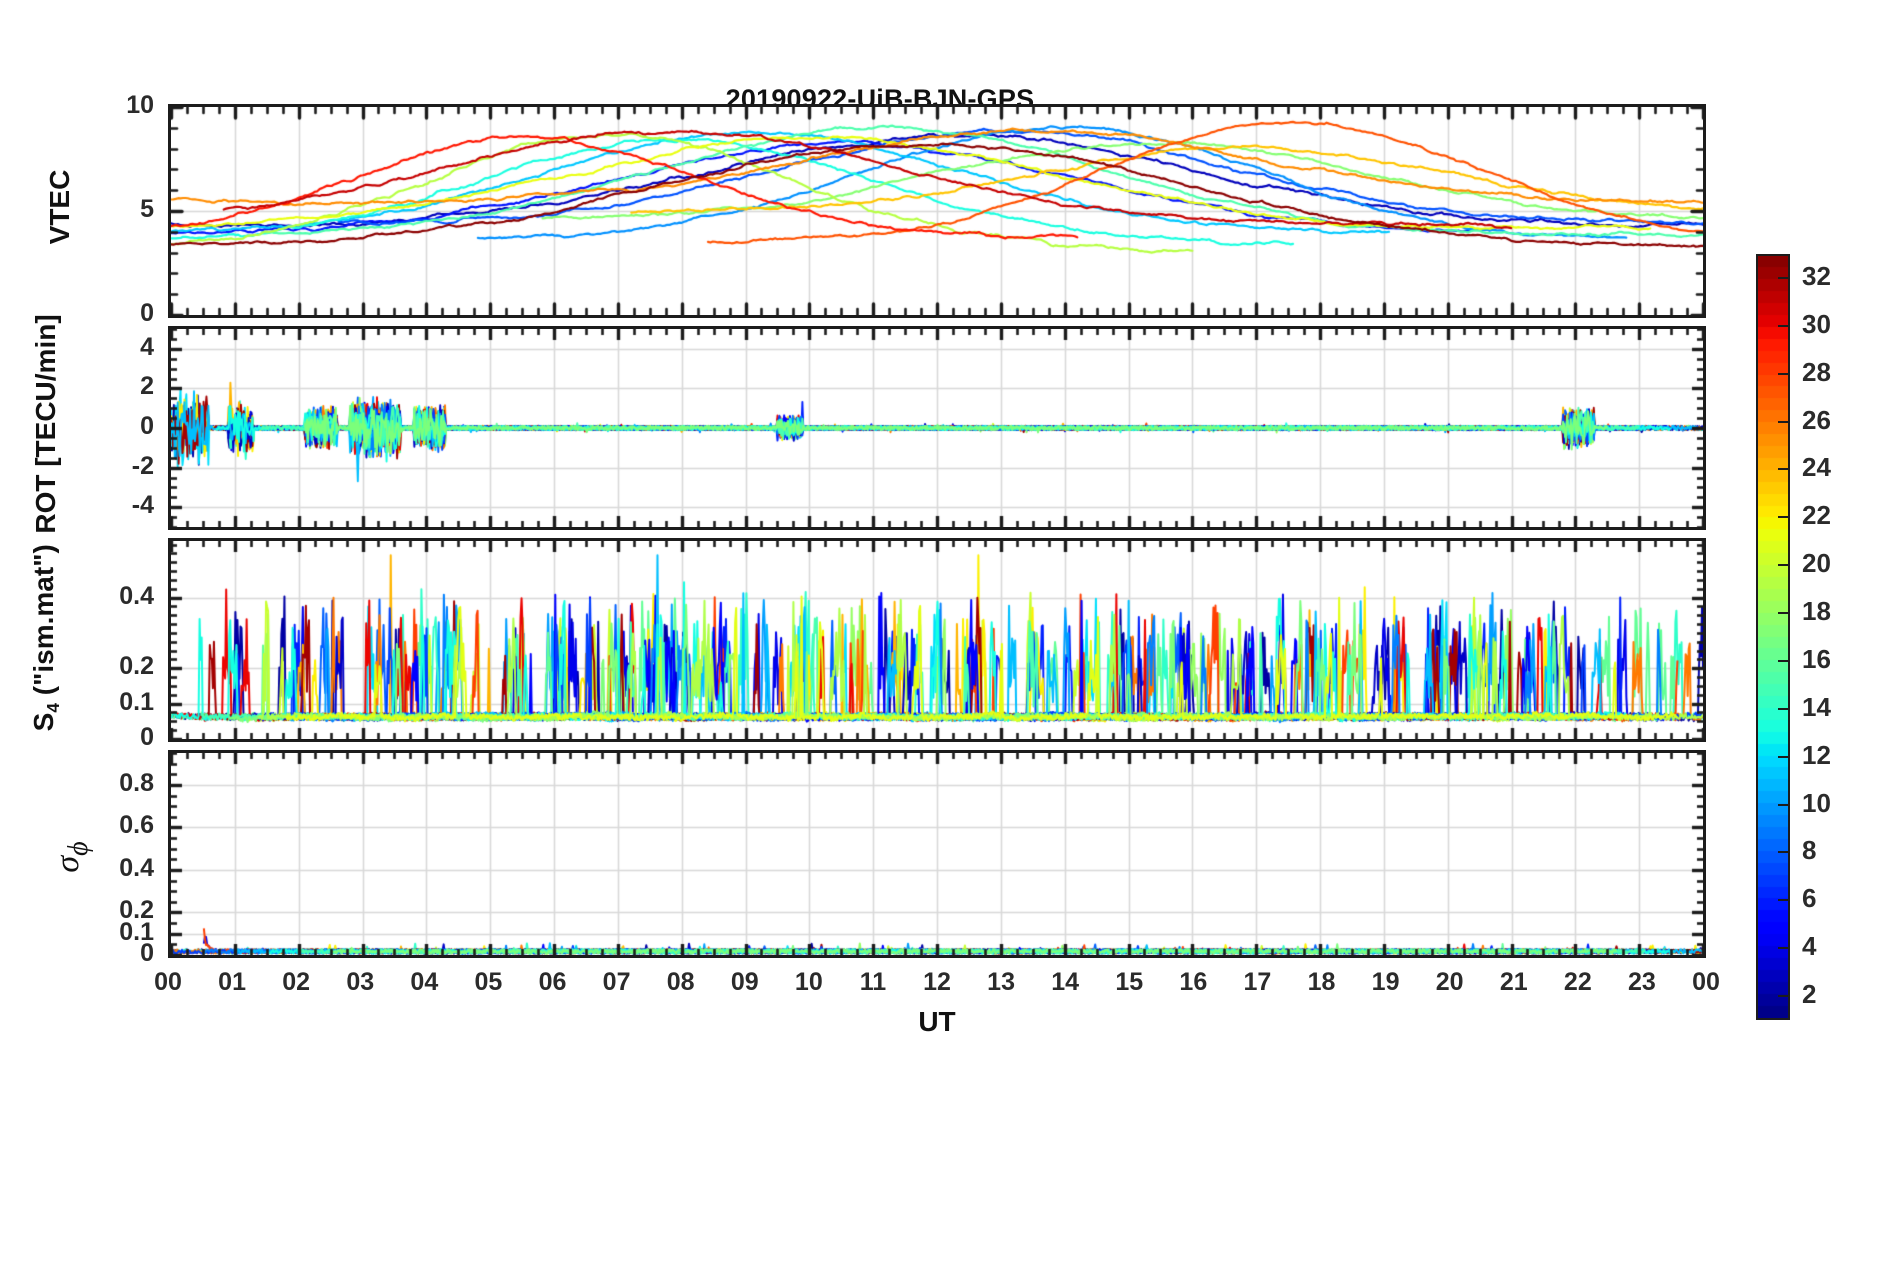  I want to click on y-tick-label: 2, so click(147, 386).